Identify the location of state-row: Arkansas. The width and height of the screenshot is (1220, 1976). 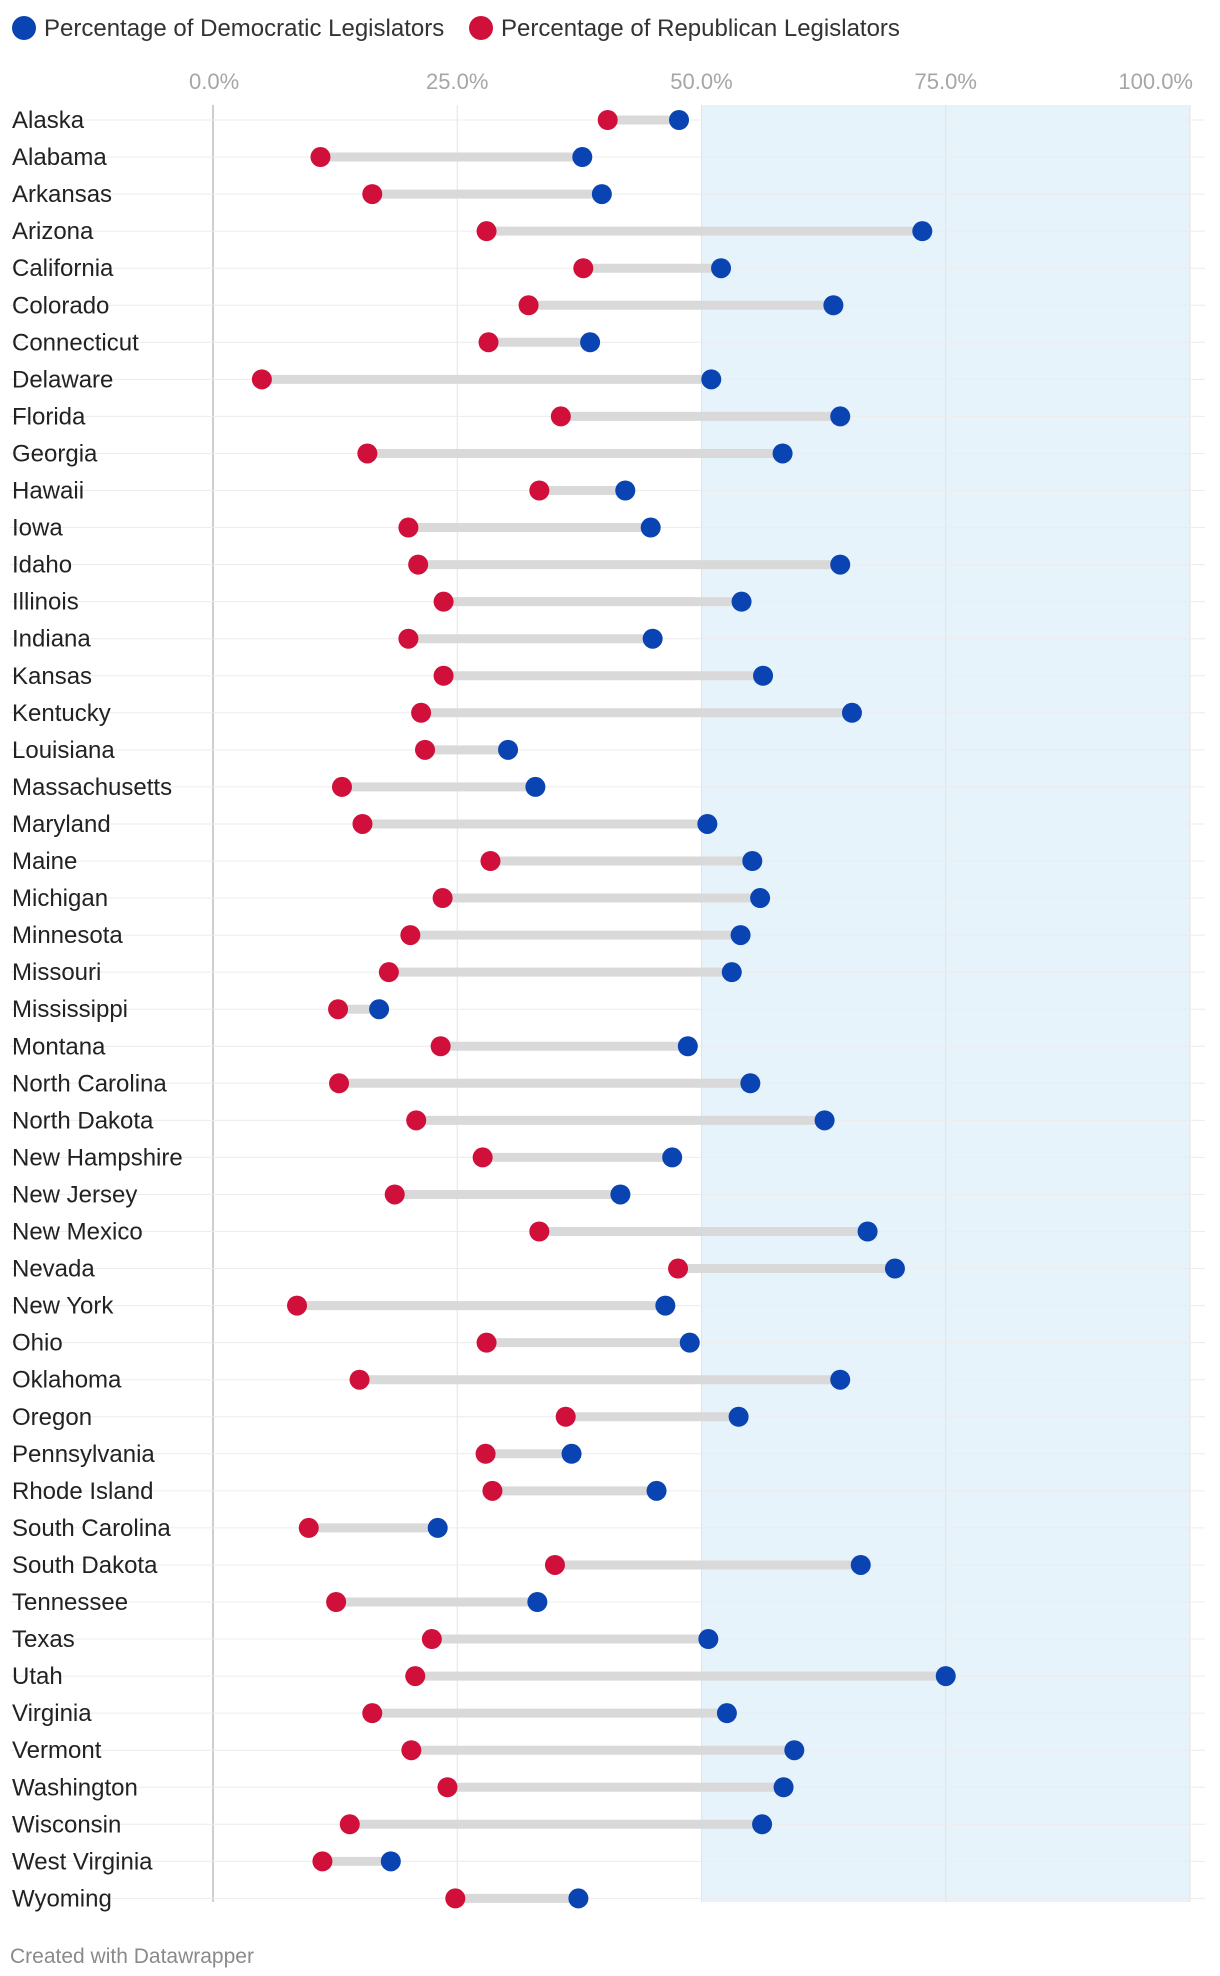
(607, 194).